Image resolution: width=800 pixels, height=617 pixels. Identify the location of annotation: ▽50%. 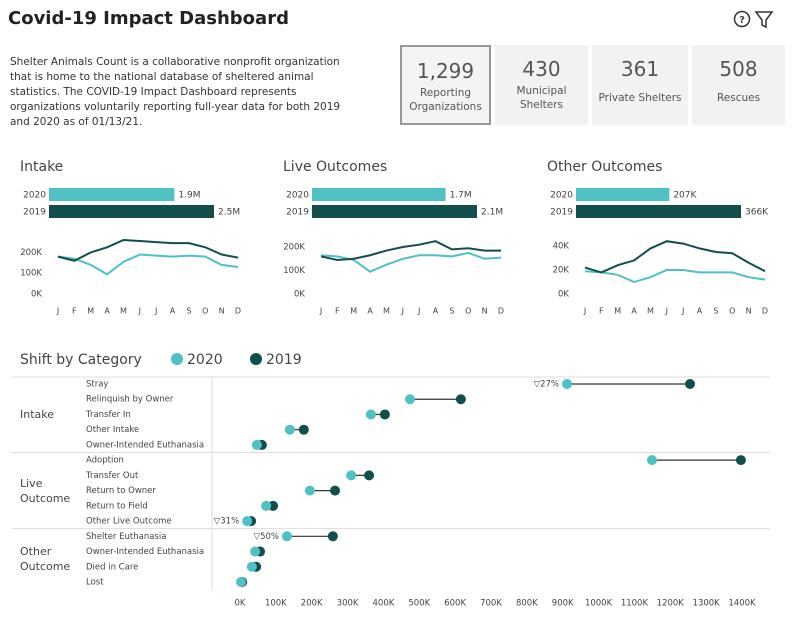
(266, 537).